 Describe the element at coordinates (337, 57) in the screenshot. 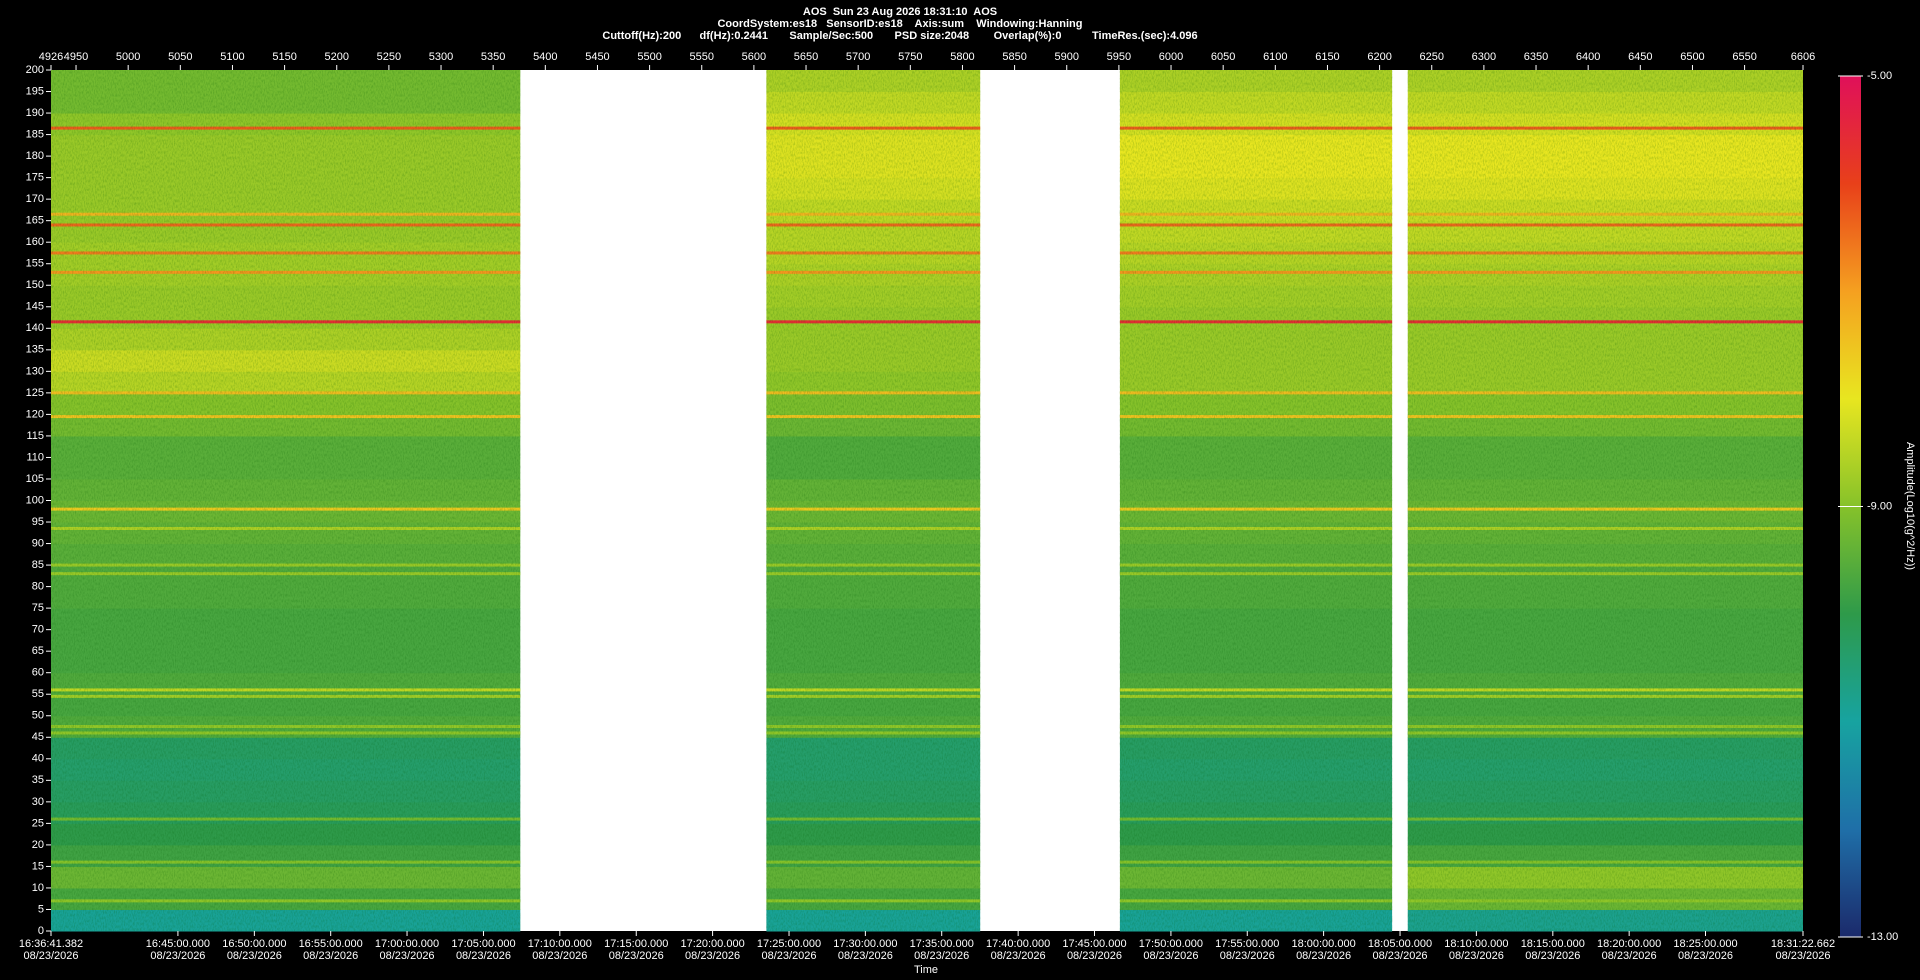

I see `x-tick-label: 5200` at that location.